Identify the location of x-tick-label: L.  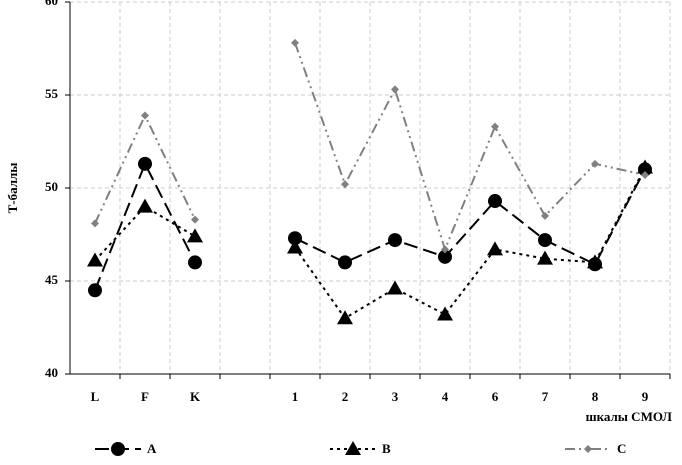
(95, 396).